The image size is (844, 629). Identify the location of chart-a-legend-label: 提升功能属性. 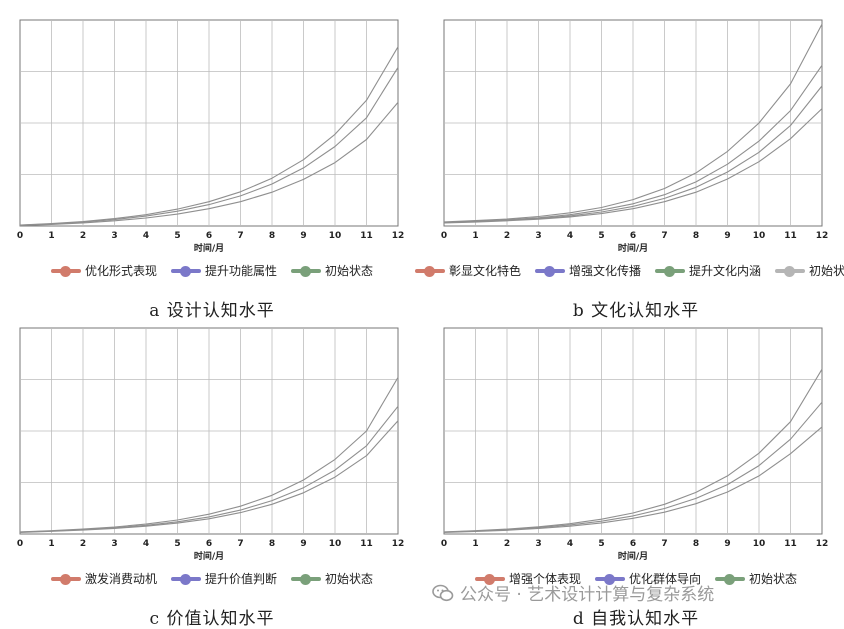
(240, 271).